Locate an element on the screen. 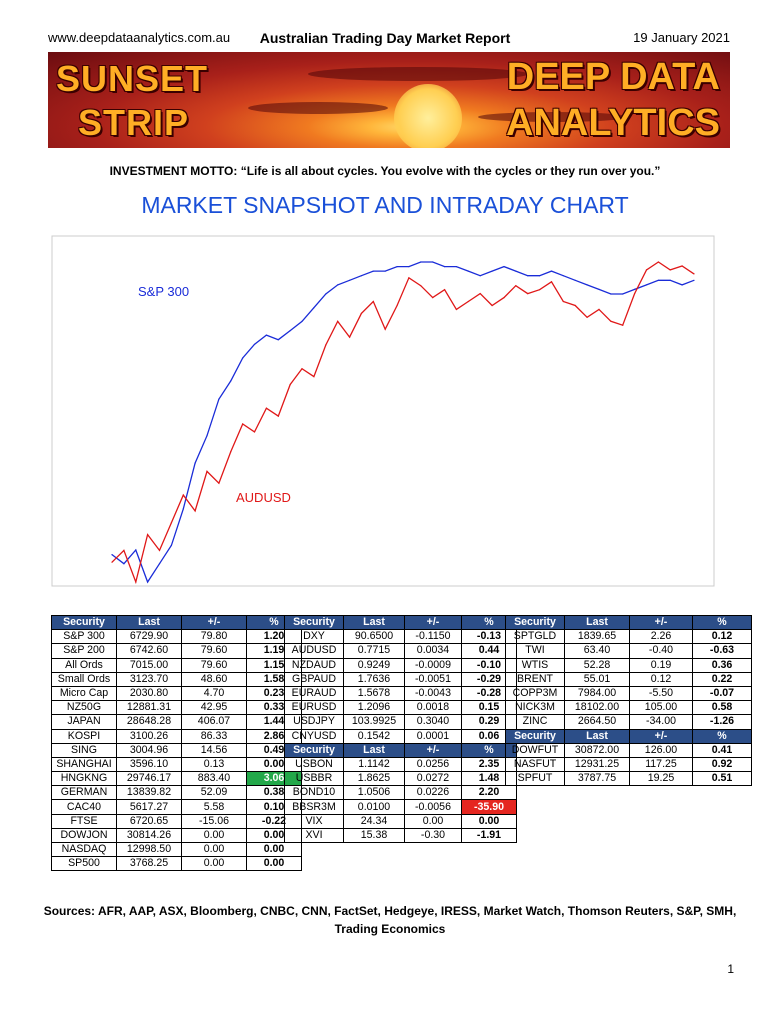 This screenshot has height=1024, width=770. table-cell: 1.1142 is located at coordinates (374, 764).